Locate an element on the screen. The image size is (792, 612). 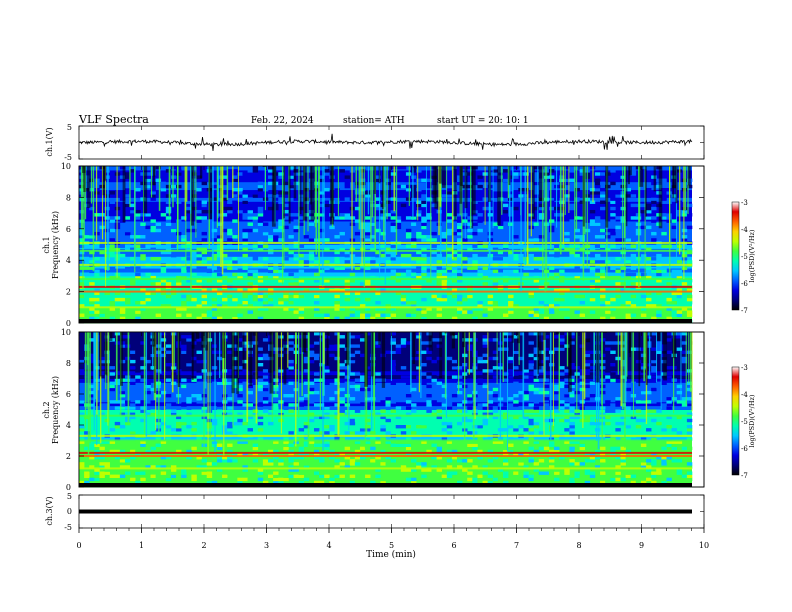
spectrogram-band is located at coordinates (385, 297).